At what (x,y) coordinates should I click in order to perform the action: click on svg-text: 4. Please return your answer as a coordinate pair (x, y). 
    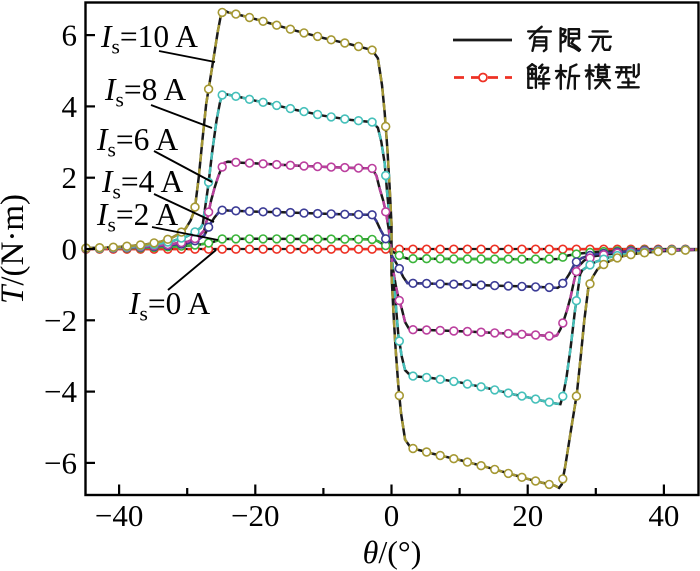
    Looking at the image, I should click on (70, 106).